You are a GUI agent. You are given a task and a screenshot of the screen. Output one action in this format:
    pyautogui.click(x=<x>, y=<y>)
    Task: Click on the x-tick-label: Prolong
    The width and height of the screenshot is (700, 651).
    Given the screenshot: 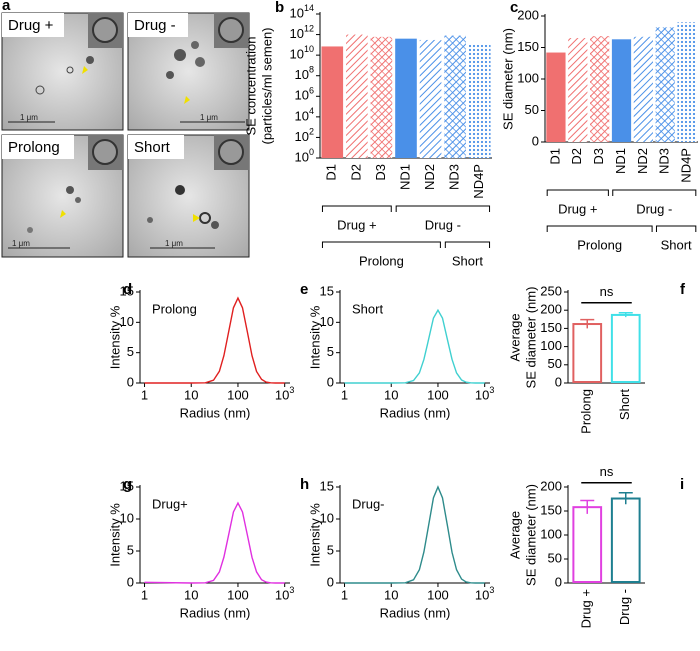 What is the action you would take?
    pyautogui.click(x=586, y=411)
    